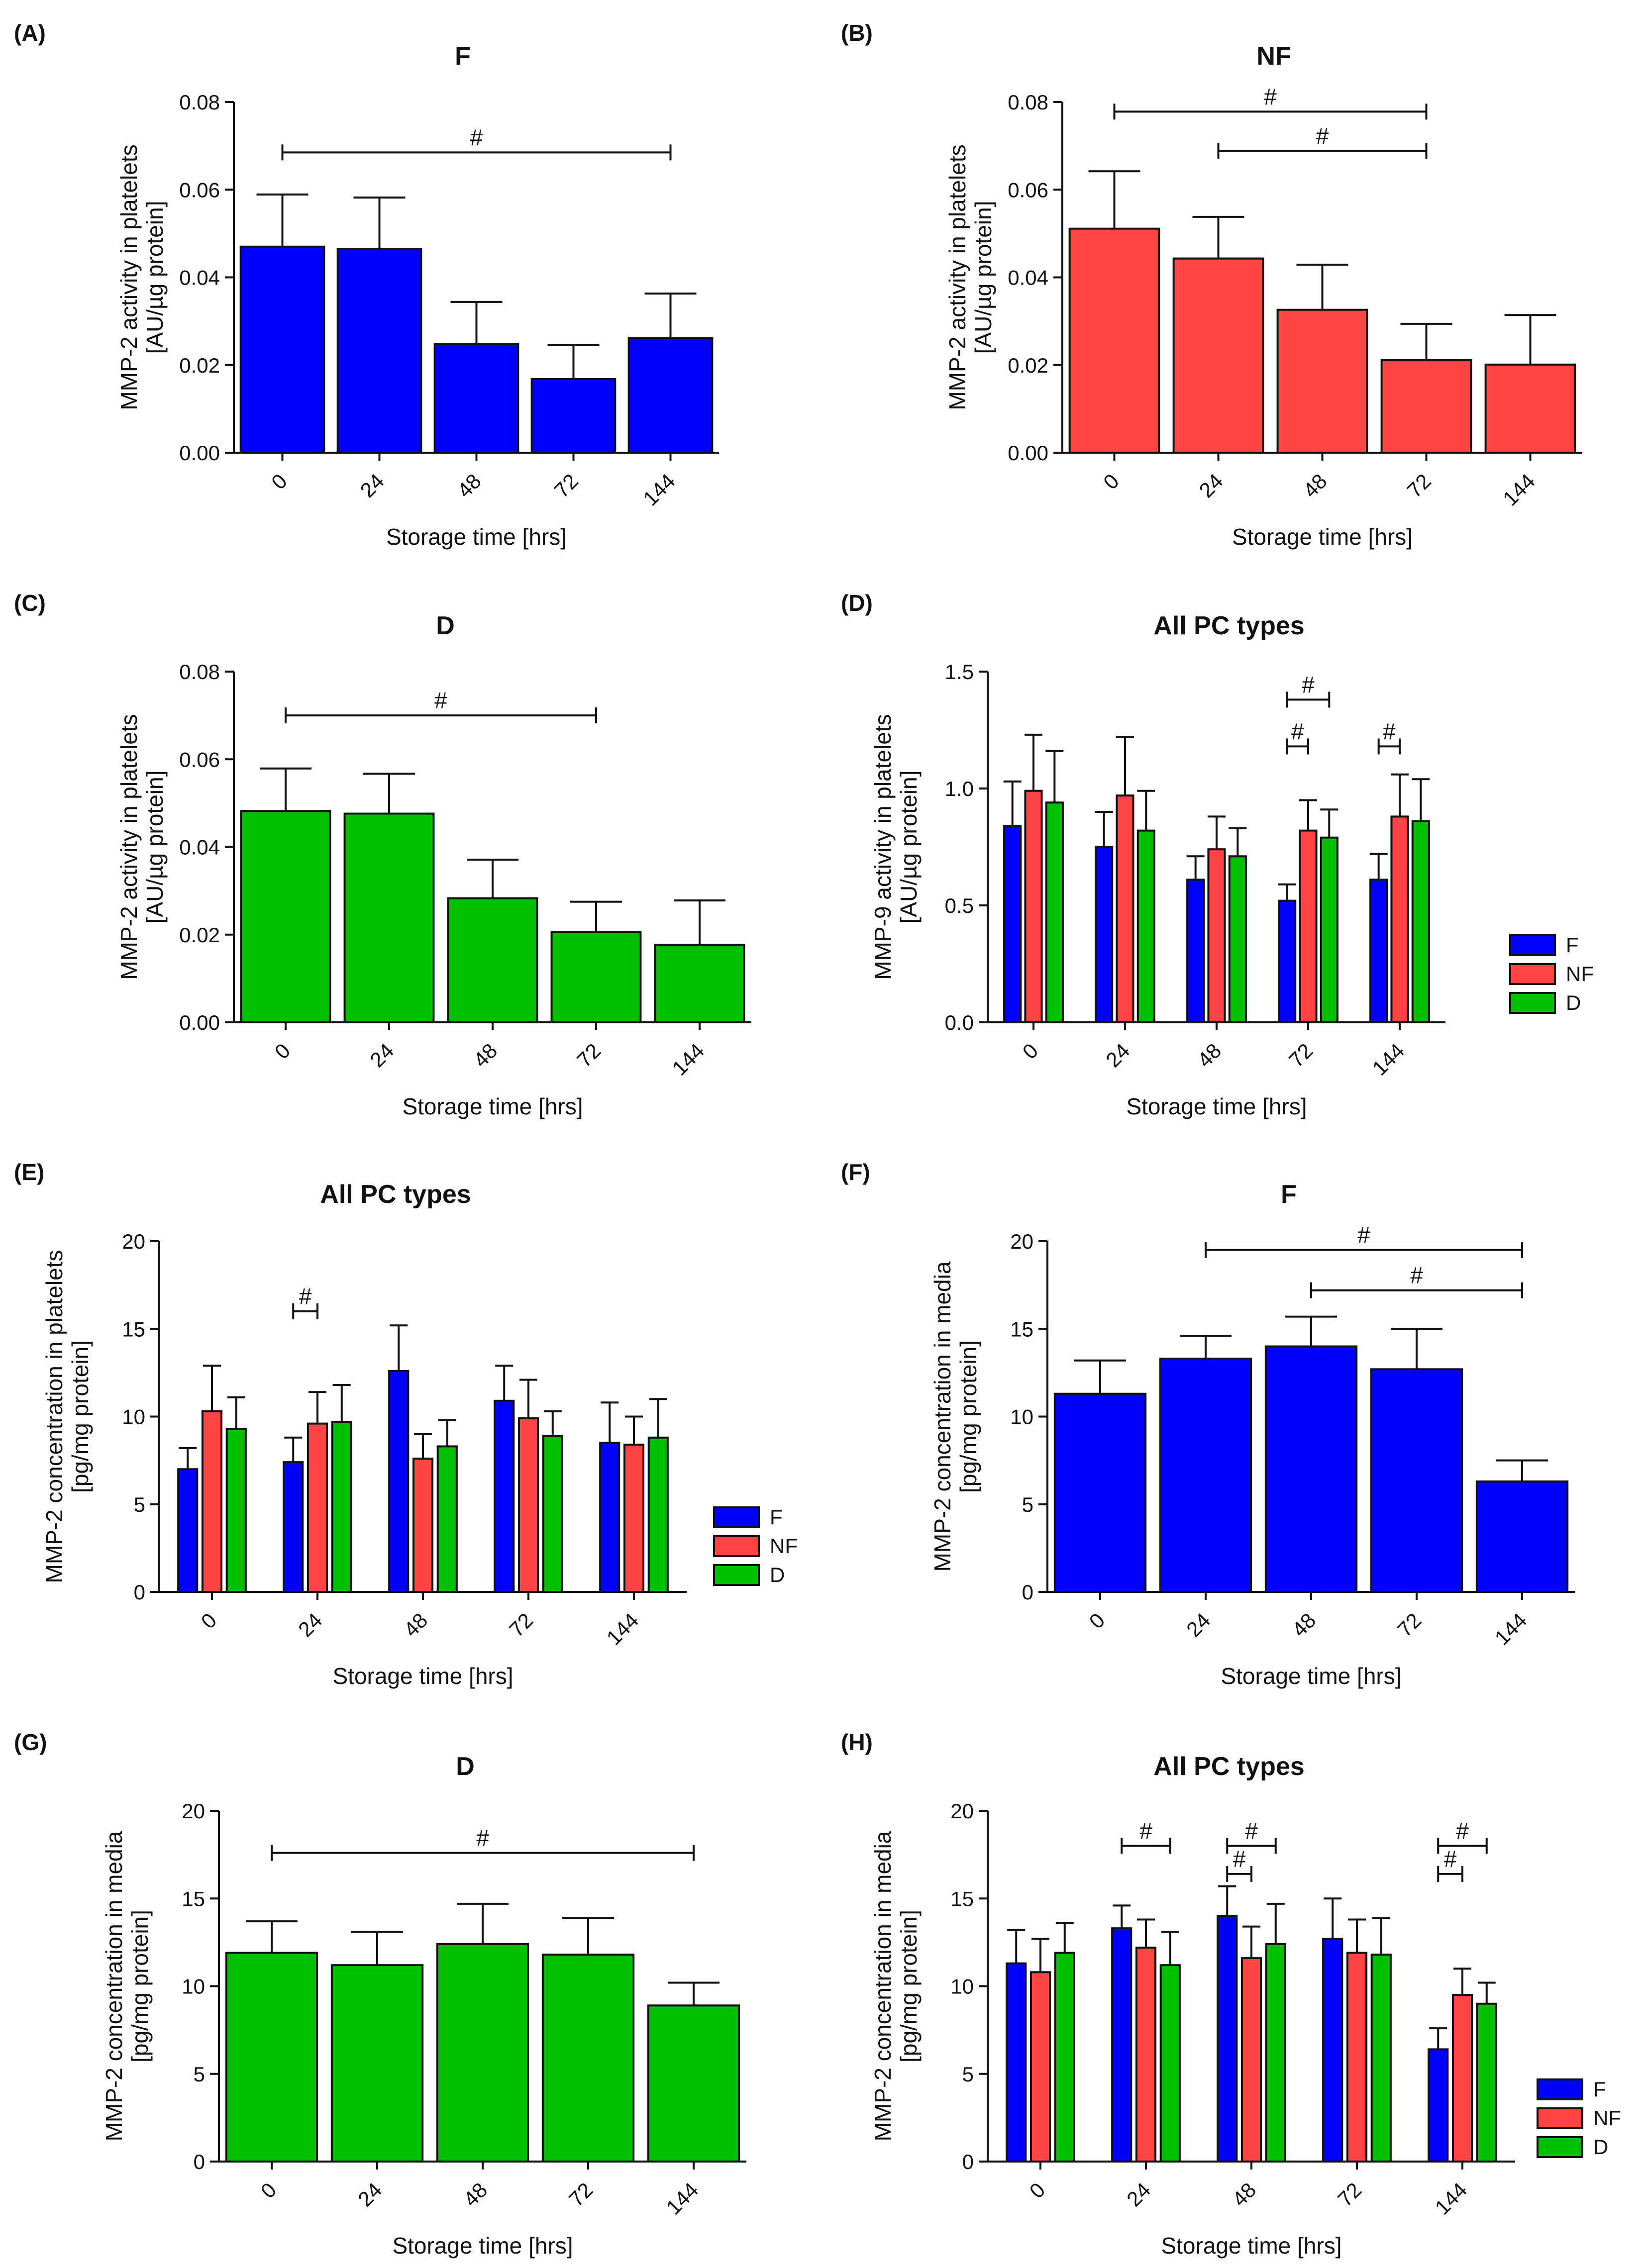  Describe the element at coordinates (959, 672) in the screenshot. I see `y-tick-label: 1.5` at that location.